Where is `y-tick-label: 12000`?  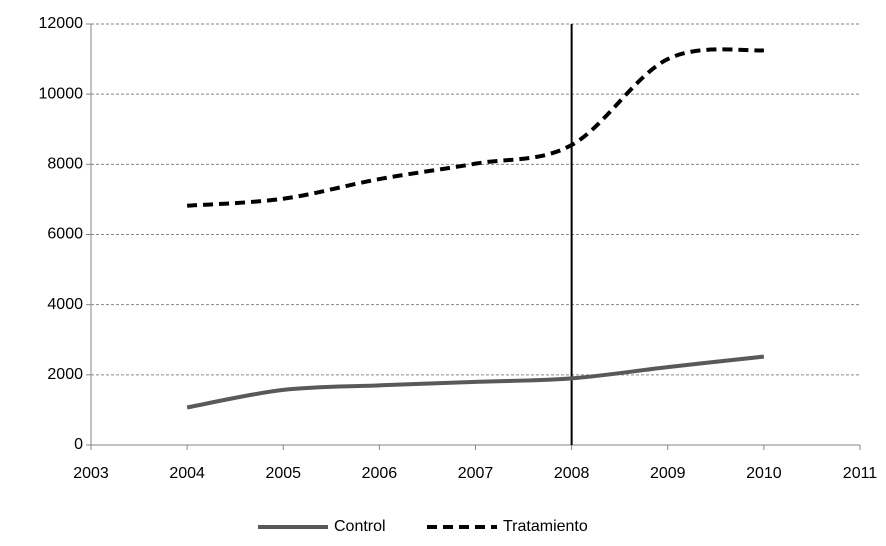 y-tick-label: 12000 is located at coordinates (61, 23).